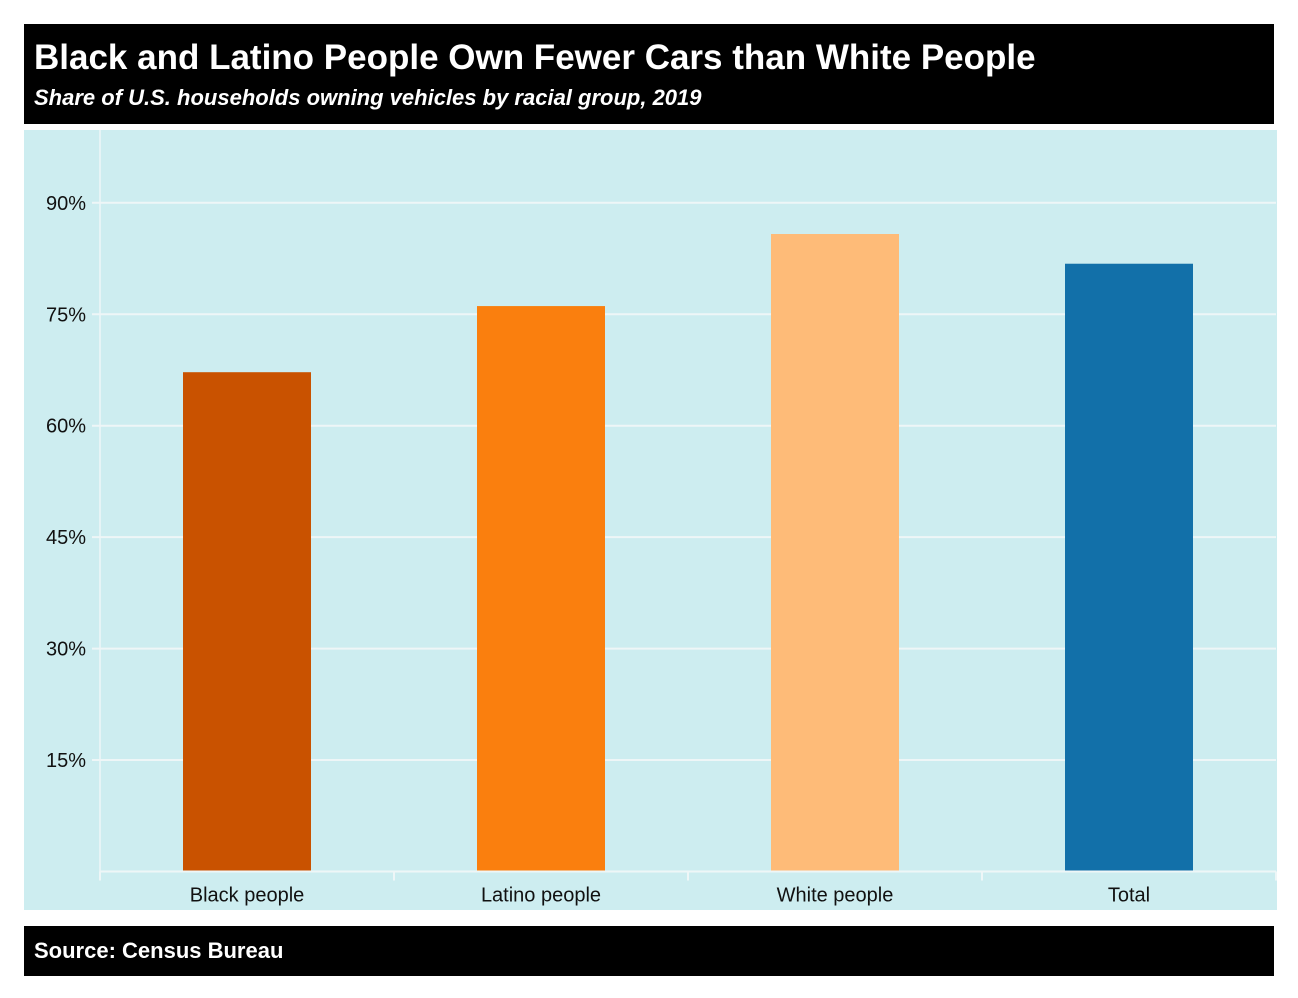 This screenshot has width=1298, height=998. What do you see at coordinates (541, 896) in the screenshot?
I see `x-tick-label: Latino people` at bounding box center [541, 896].